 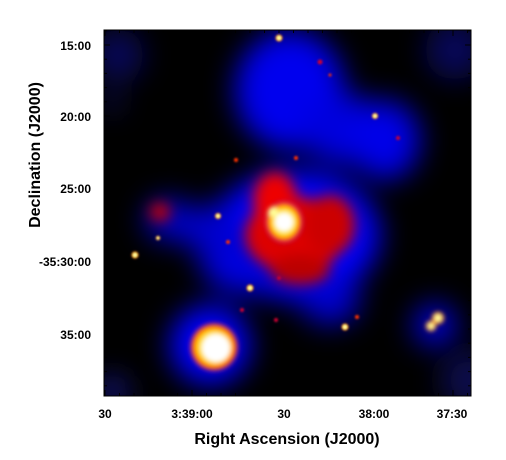 What do you see at coordinates (286, 439) in the screenshot?
I see `x-axis-title: Right Ascension (J2000)` at bounding box center [286, 439].